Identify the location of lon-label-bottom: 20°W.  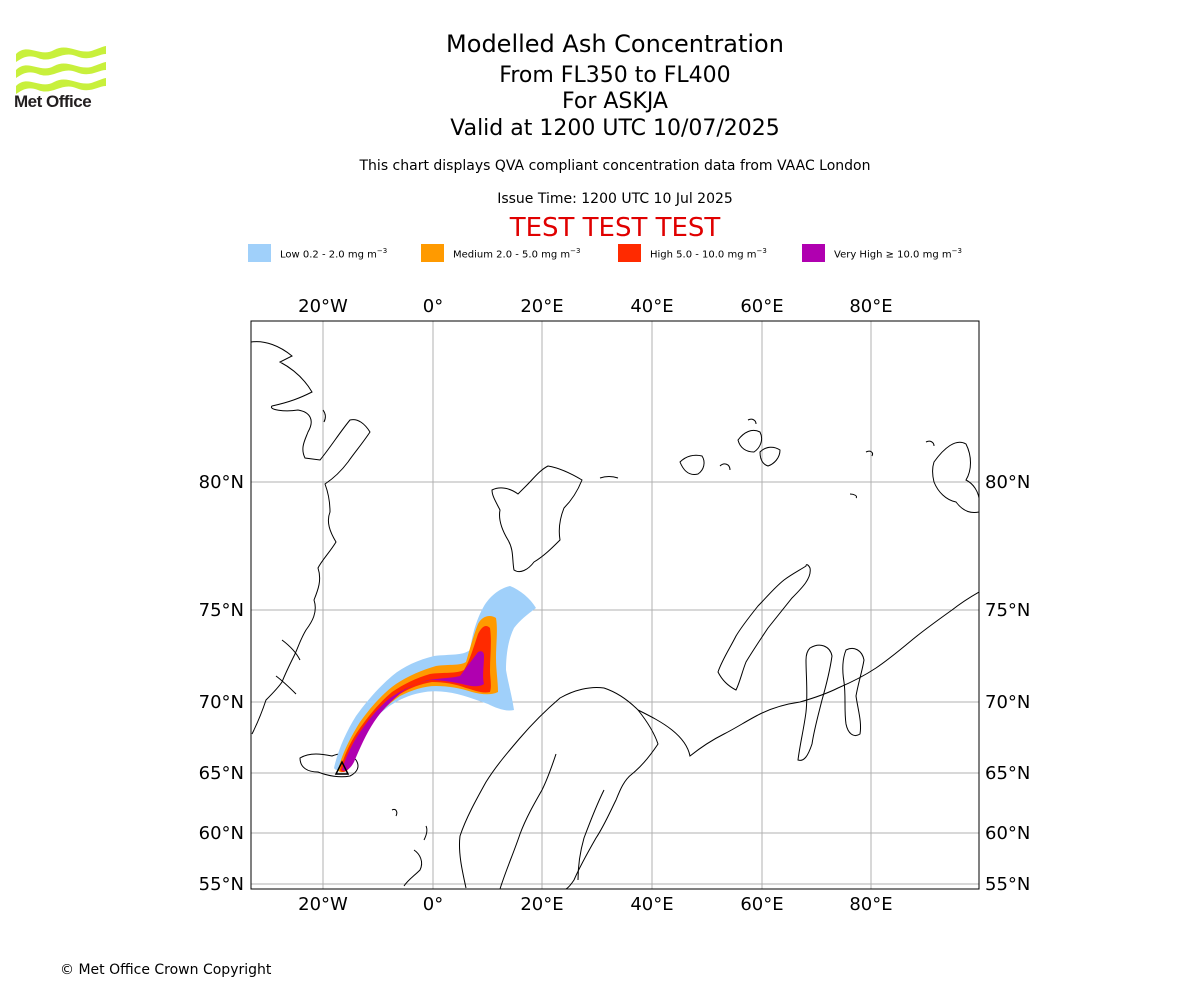
(323, 904).